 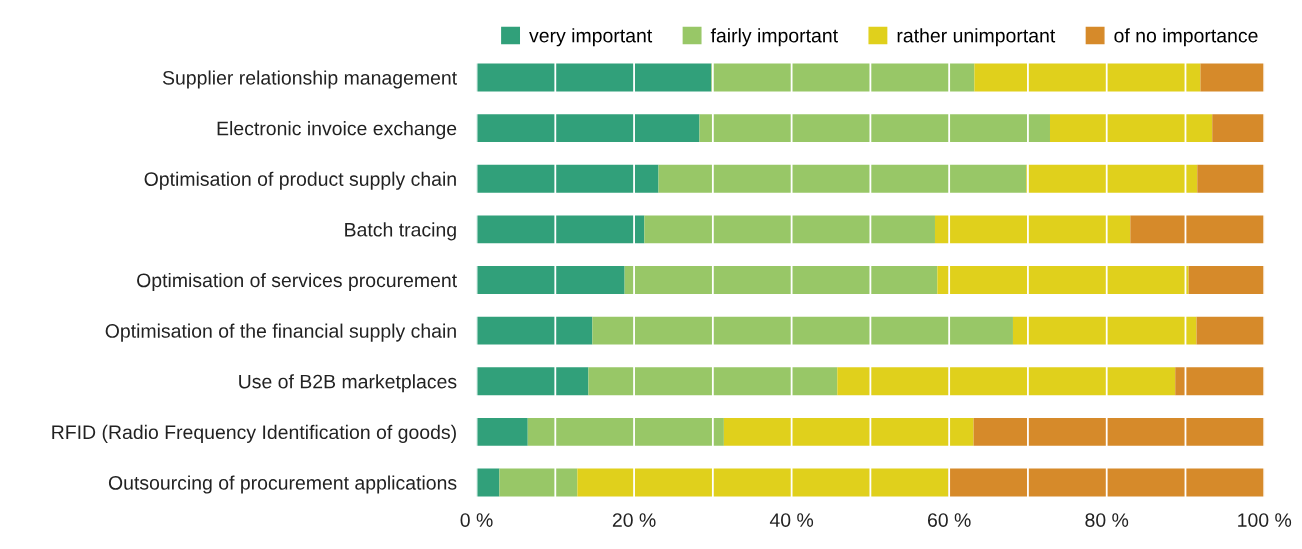 What do you see at coordinates (280, 332) in the screenshot?
I see `y-tick-label: Optimisation of the financial supply chain` at bounding box center [280, 332].